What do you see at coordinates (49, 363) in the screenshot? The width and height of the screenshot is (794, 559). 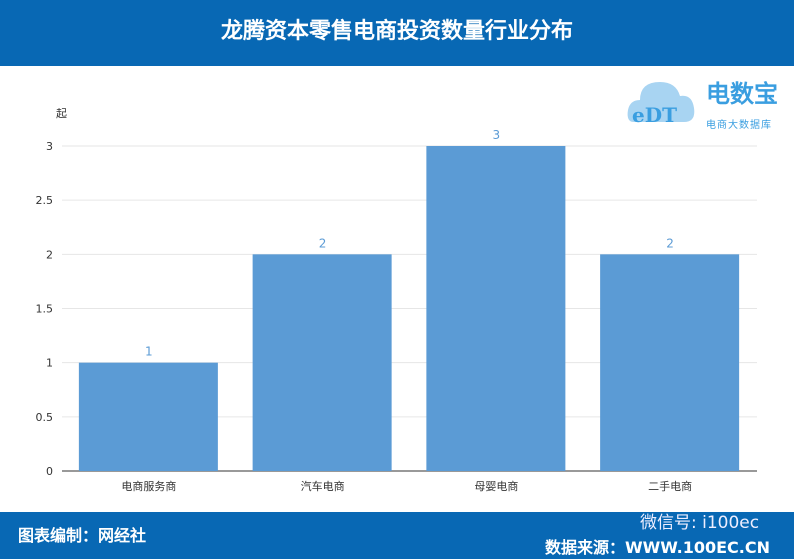 I see `y-tick-label: 1` at bounding box center [49, 363].